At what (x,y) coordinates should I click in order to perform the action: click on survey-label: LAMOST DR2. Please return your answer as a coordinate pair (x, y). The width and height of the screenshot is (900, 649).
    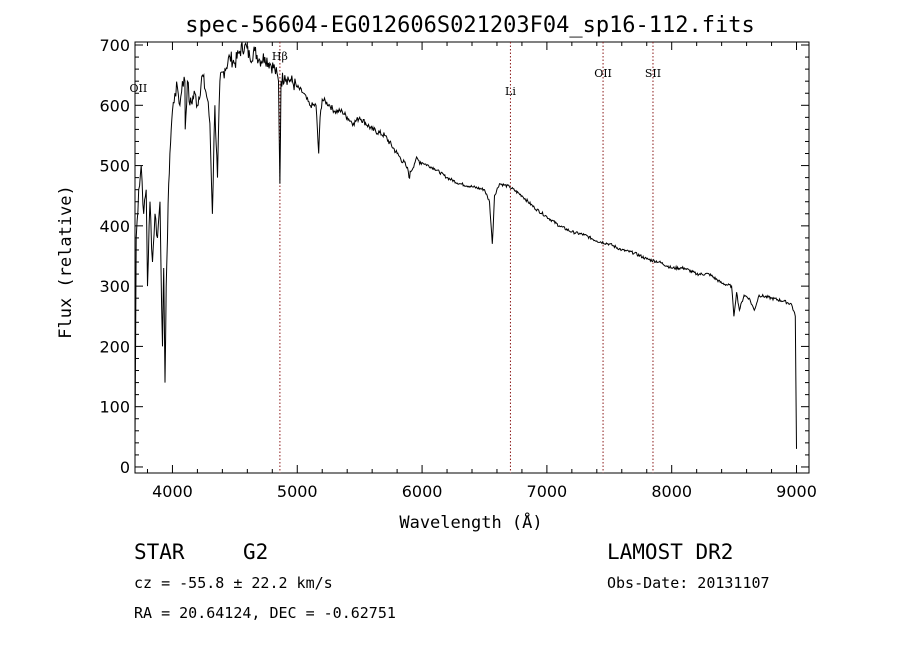
    Looking at the image, I should click on (670, 552).